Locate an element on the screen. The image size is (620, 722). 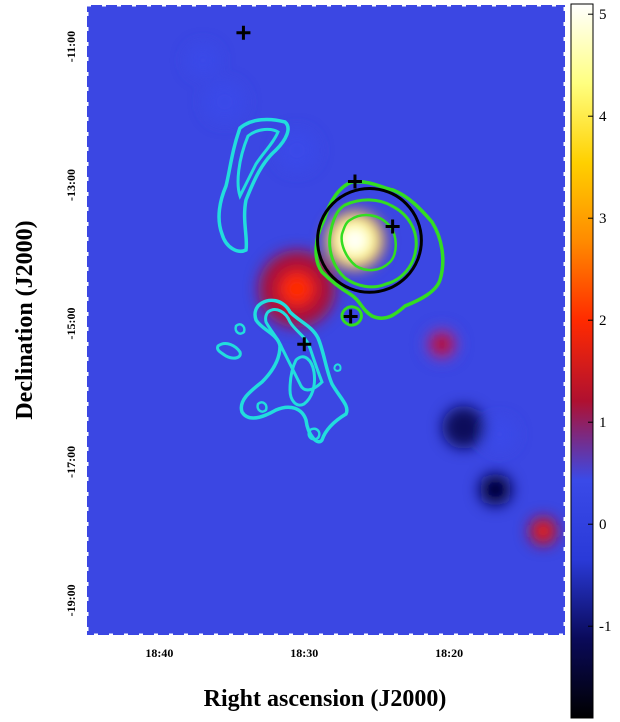
colorbar-gradient is located at coordinates (582, 361).